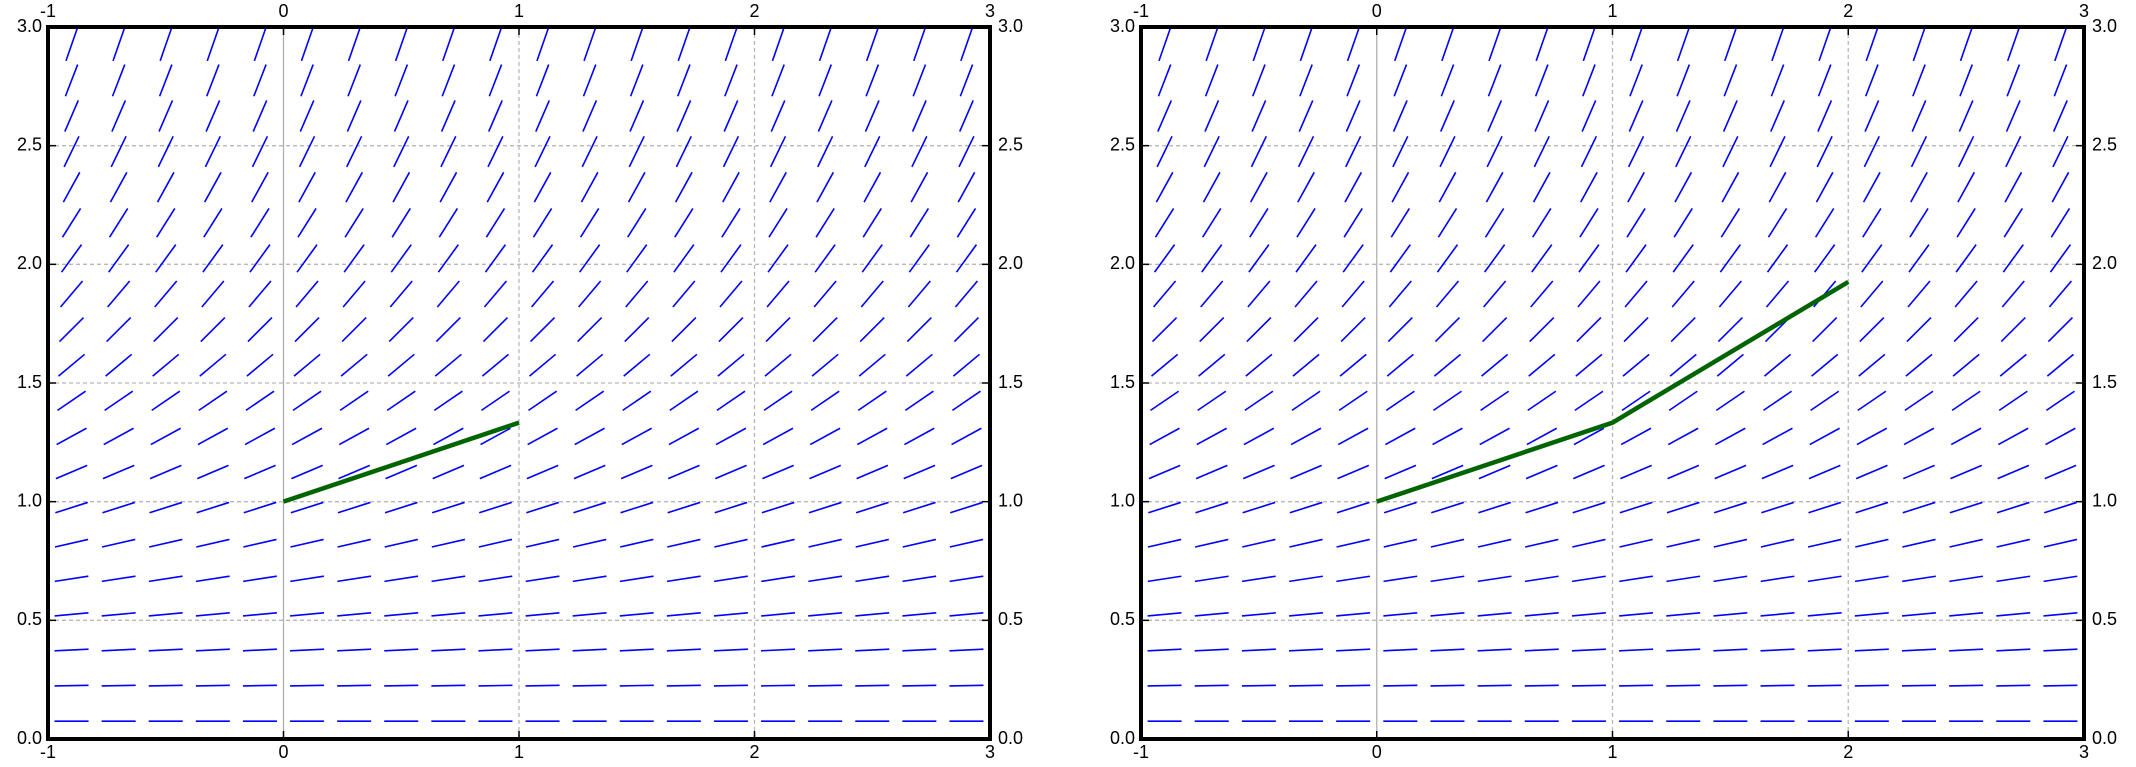 This screenshot has height=767, width=2136. What do you see at coordinates (519, 752) in the screenshot?
I see `x-tick-label: 1` at bounding box center [519, 752].